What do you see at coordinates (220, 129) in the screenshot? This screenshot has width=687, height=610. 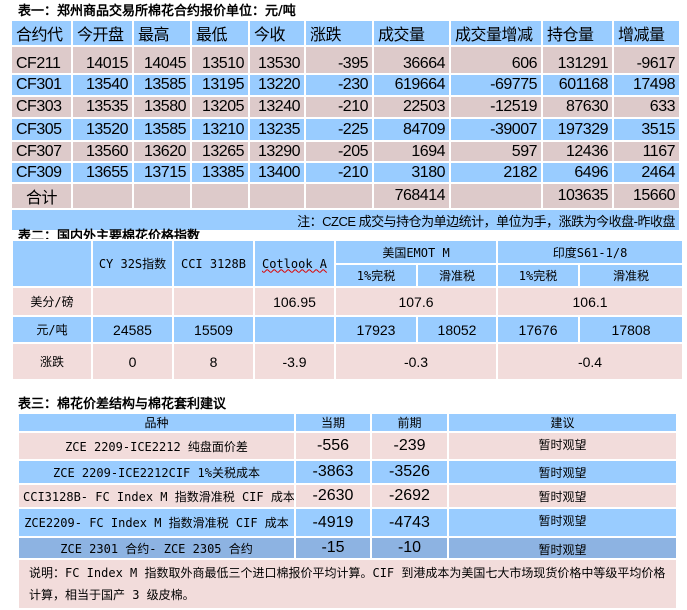 I see `cell: 13210` at bounding box center [220, 129].